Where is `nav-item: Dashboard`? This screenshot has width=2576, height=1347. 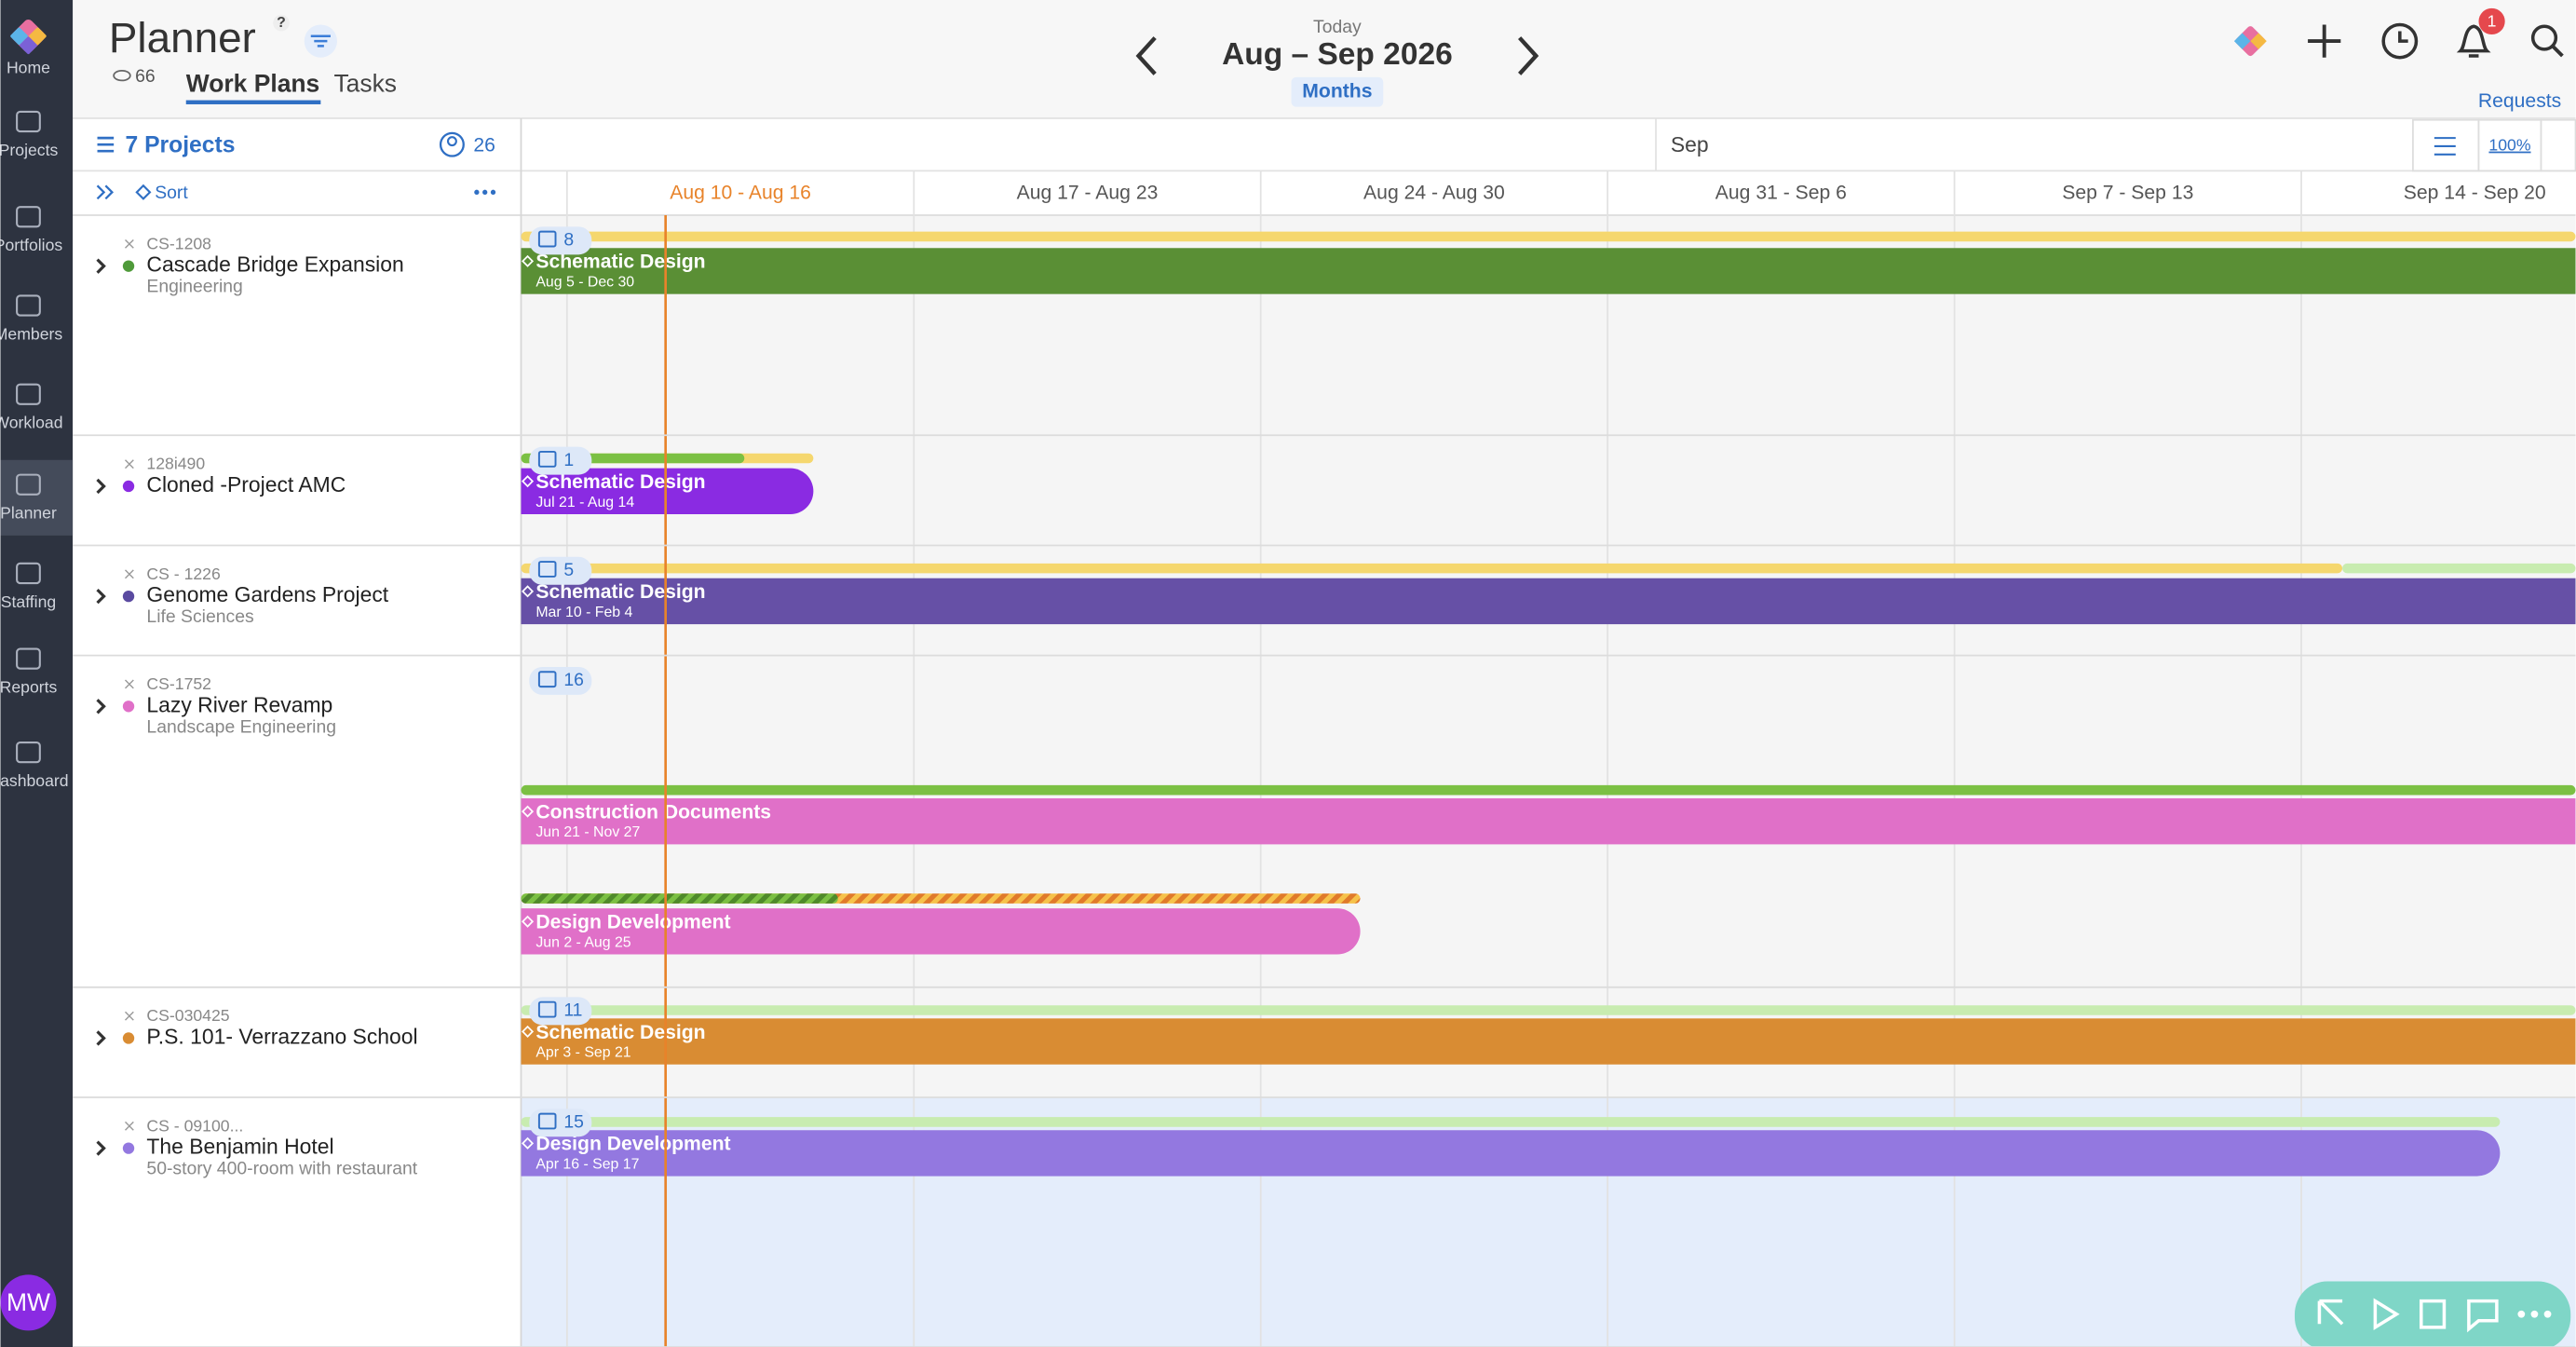 nav-item: Dashboard is located at coordinates (34, 781).